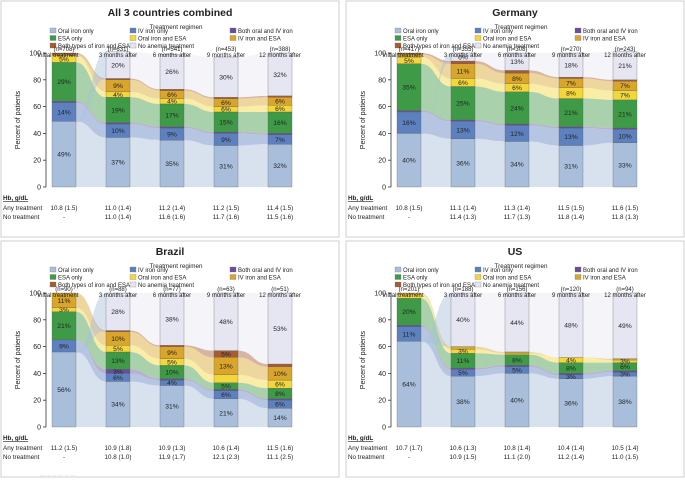 This screenshot has height=483, width=685. What do you see at coordinates (58, 357) in the screenshot?
I see `bar-1: 56% 9% 21% 3% 11% (n=90)Initial treatment` at bounding box center [58, 357].